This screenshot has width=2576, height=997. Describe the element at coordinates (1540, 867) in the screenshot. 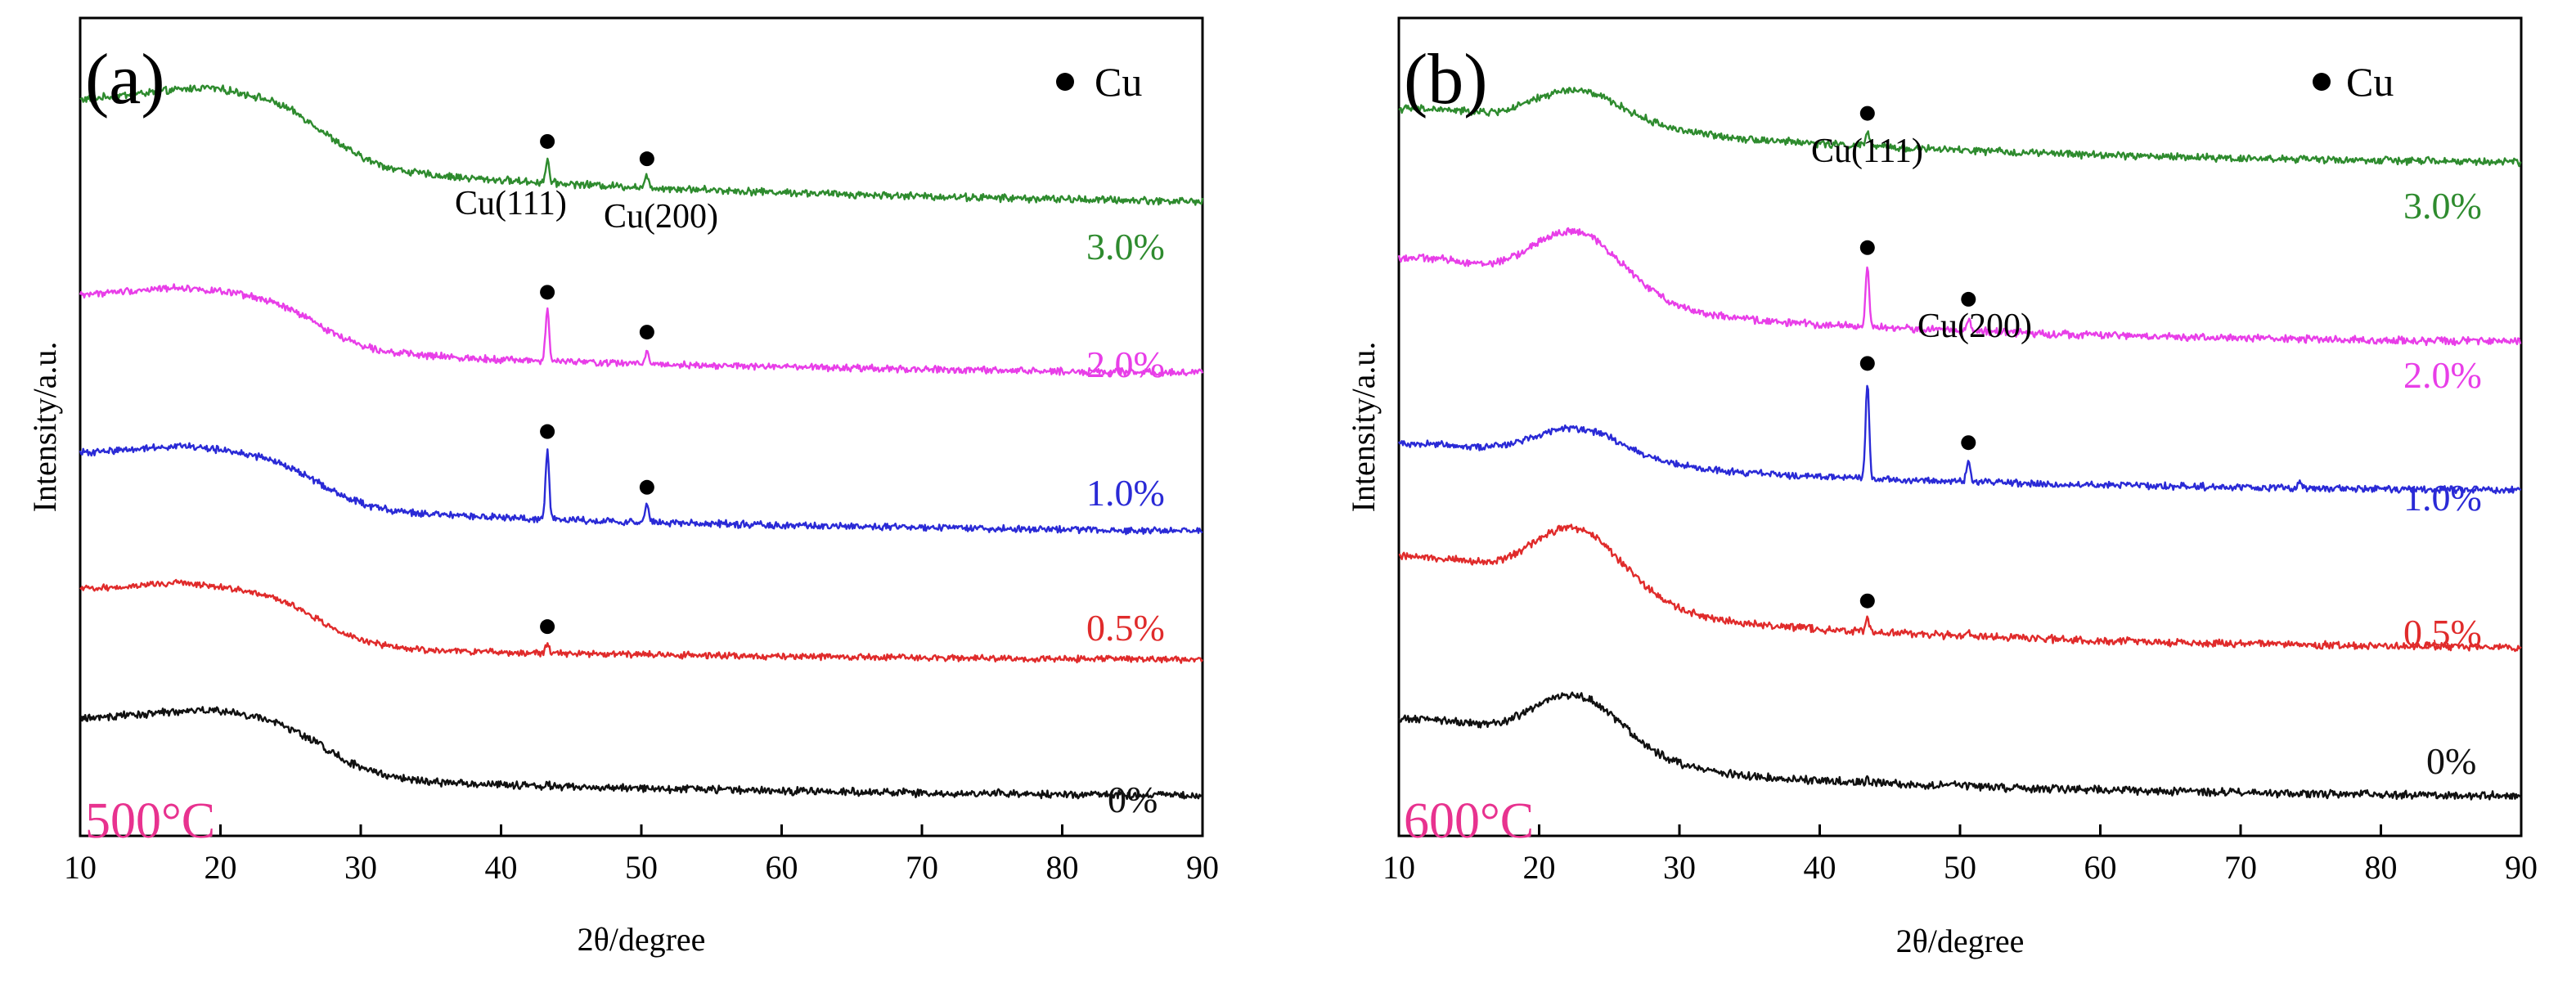

I see `panel-b-x-tick-label: 20` at that location.